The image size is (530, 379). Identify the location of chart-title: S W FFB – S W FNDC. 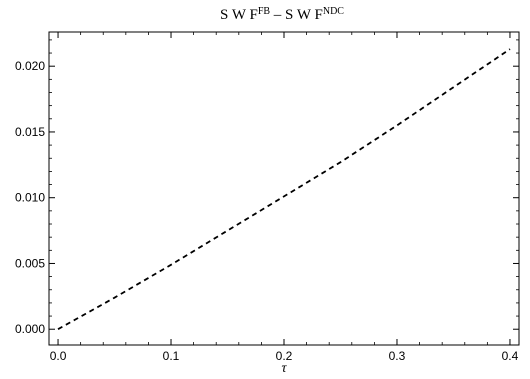
(282, 14).